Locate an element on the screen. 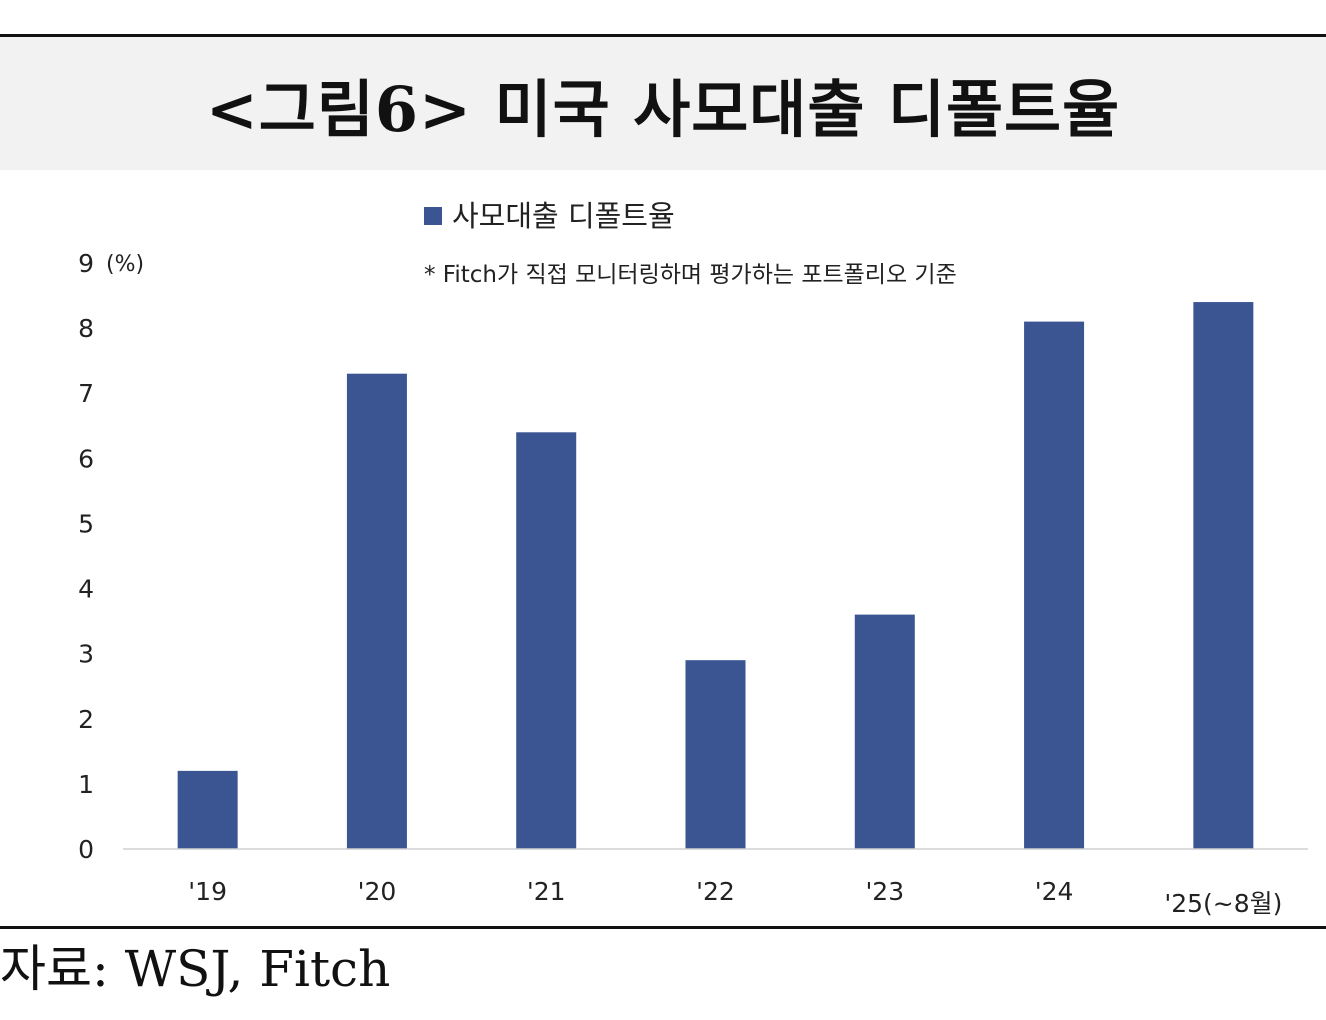 The height and width of the screenshot is (1020, 1326). y-axis-unit: (%) is located at coordinates (125, 264).